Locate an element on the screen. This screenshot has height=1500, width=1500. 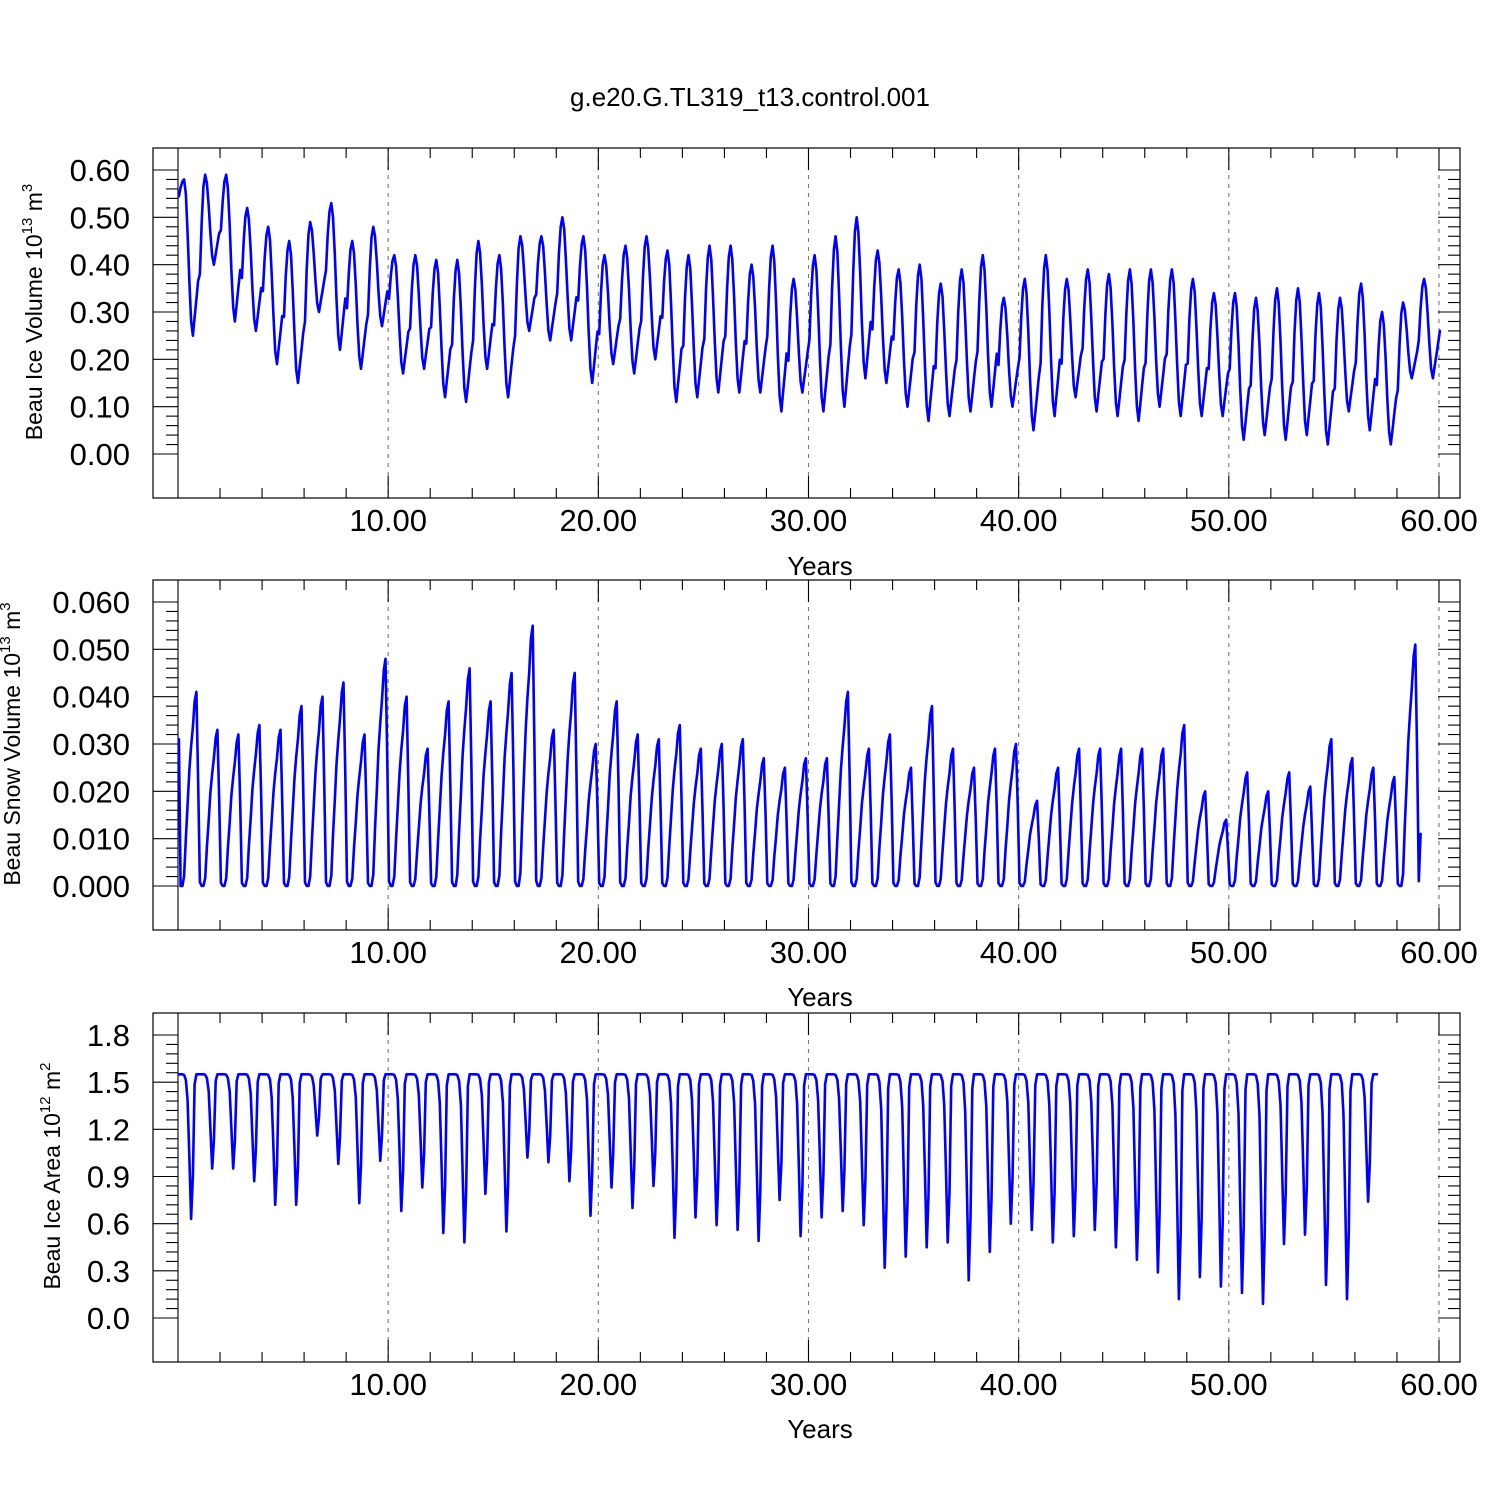
y-axis-label: Beau Ice Volume 1013 m3 is located at coordinates (33, 312).